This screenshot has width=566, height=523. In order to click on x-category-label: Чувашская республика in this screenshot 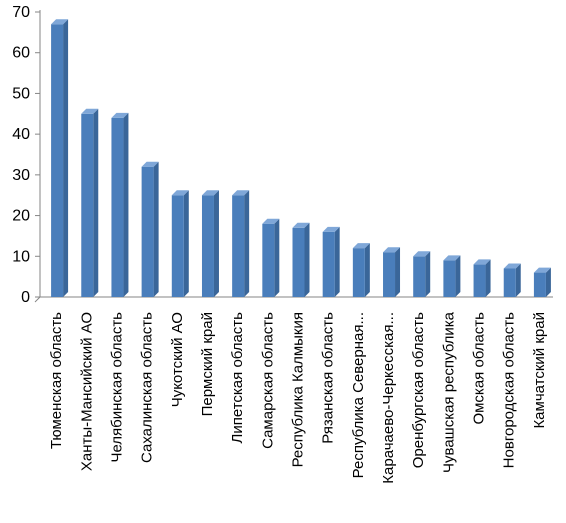, I will do `click(448, 392)`.